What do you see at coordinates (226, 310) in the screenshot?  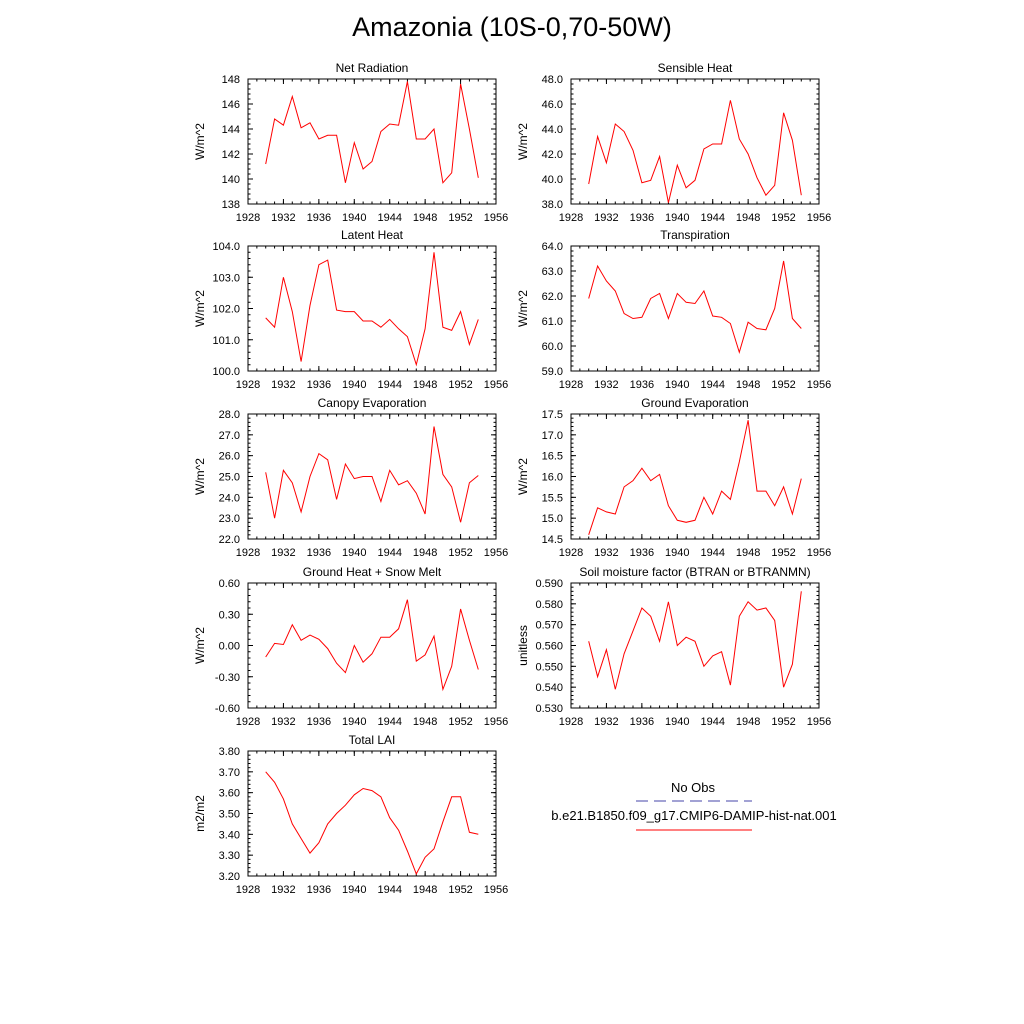 I see `y-tick-label: 102.0` at bounding box center [226, 310].